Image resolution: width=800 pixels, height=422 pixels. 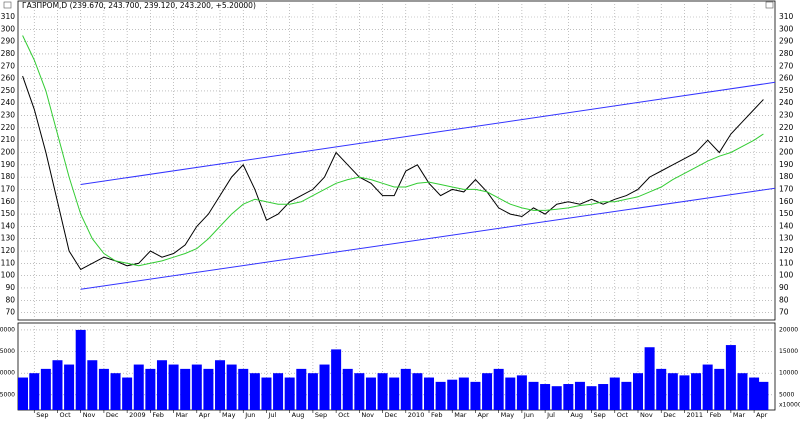 What do you see at coordinates (8, 188) in the screenshot?
I see `y-tick-label: 170` at bounding box center [8, 188].